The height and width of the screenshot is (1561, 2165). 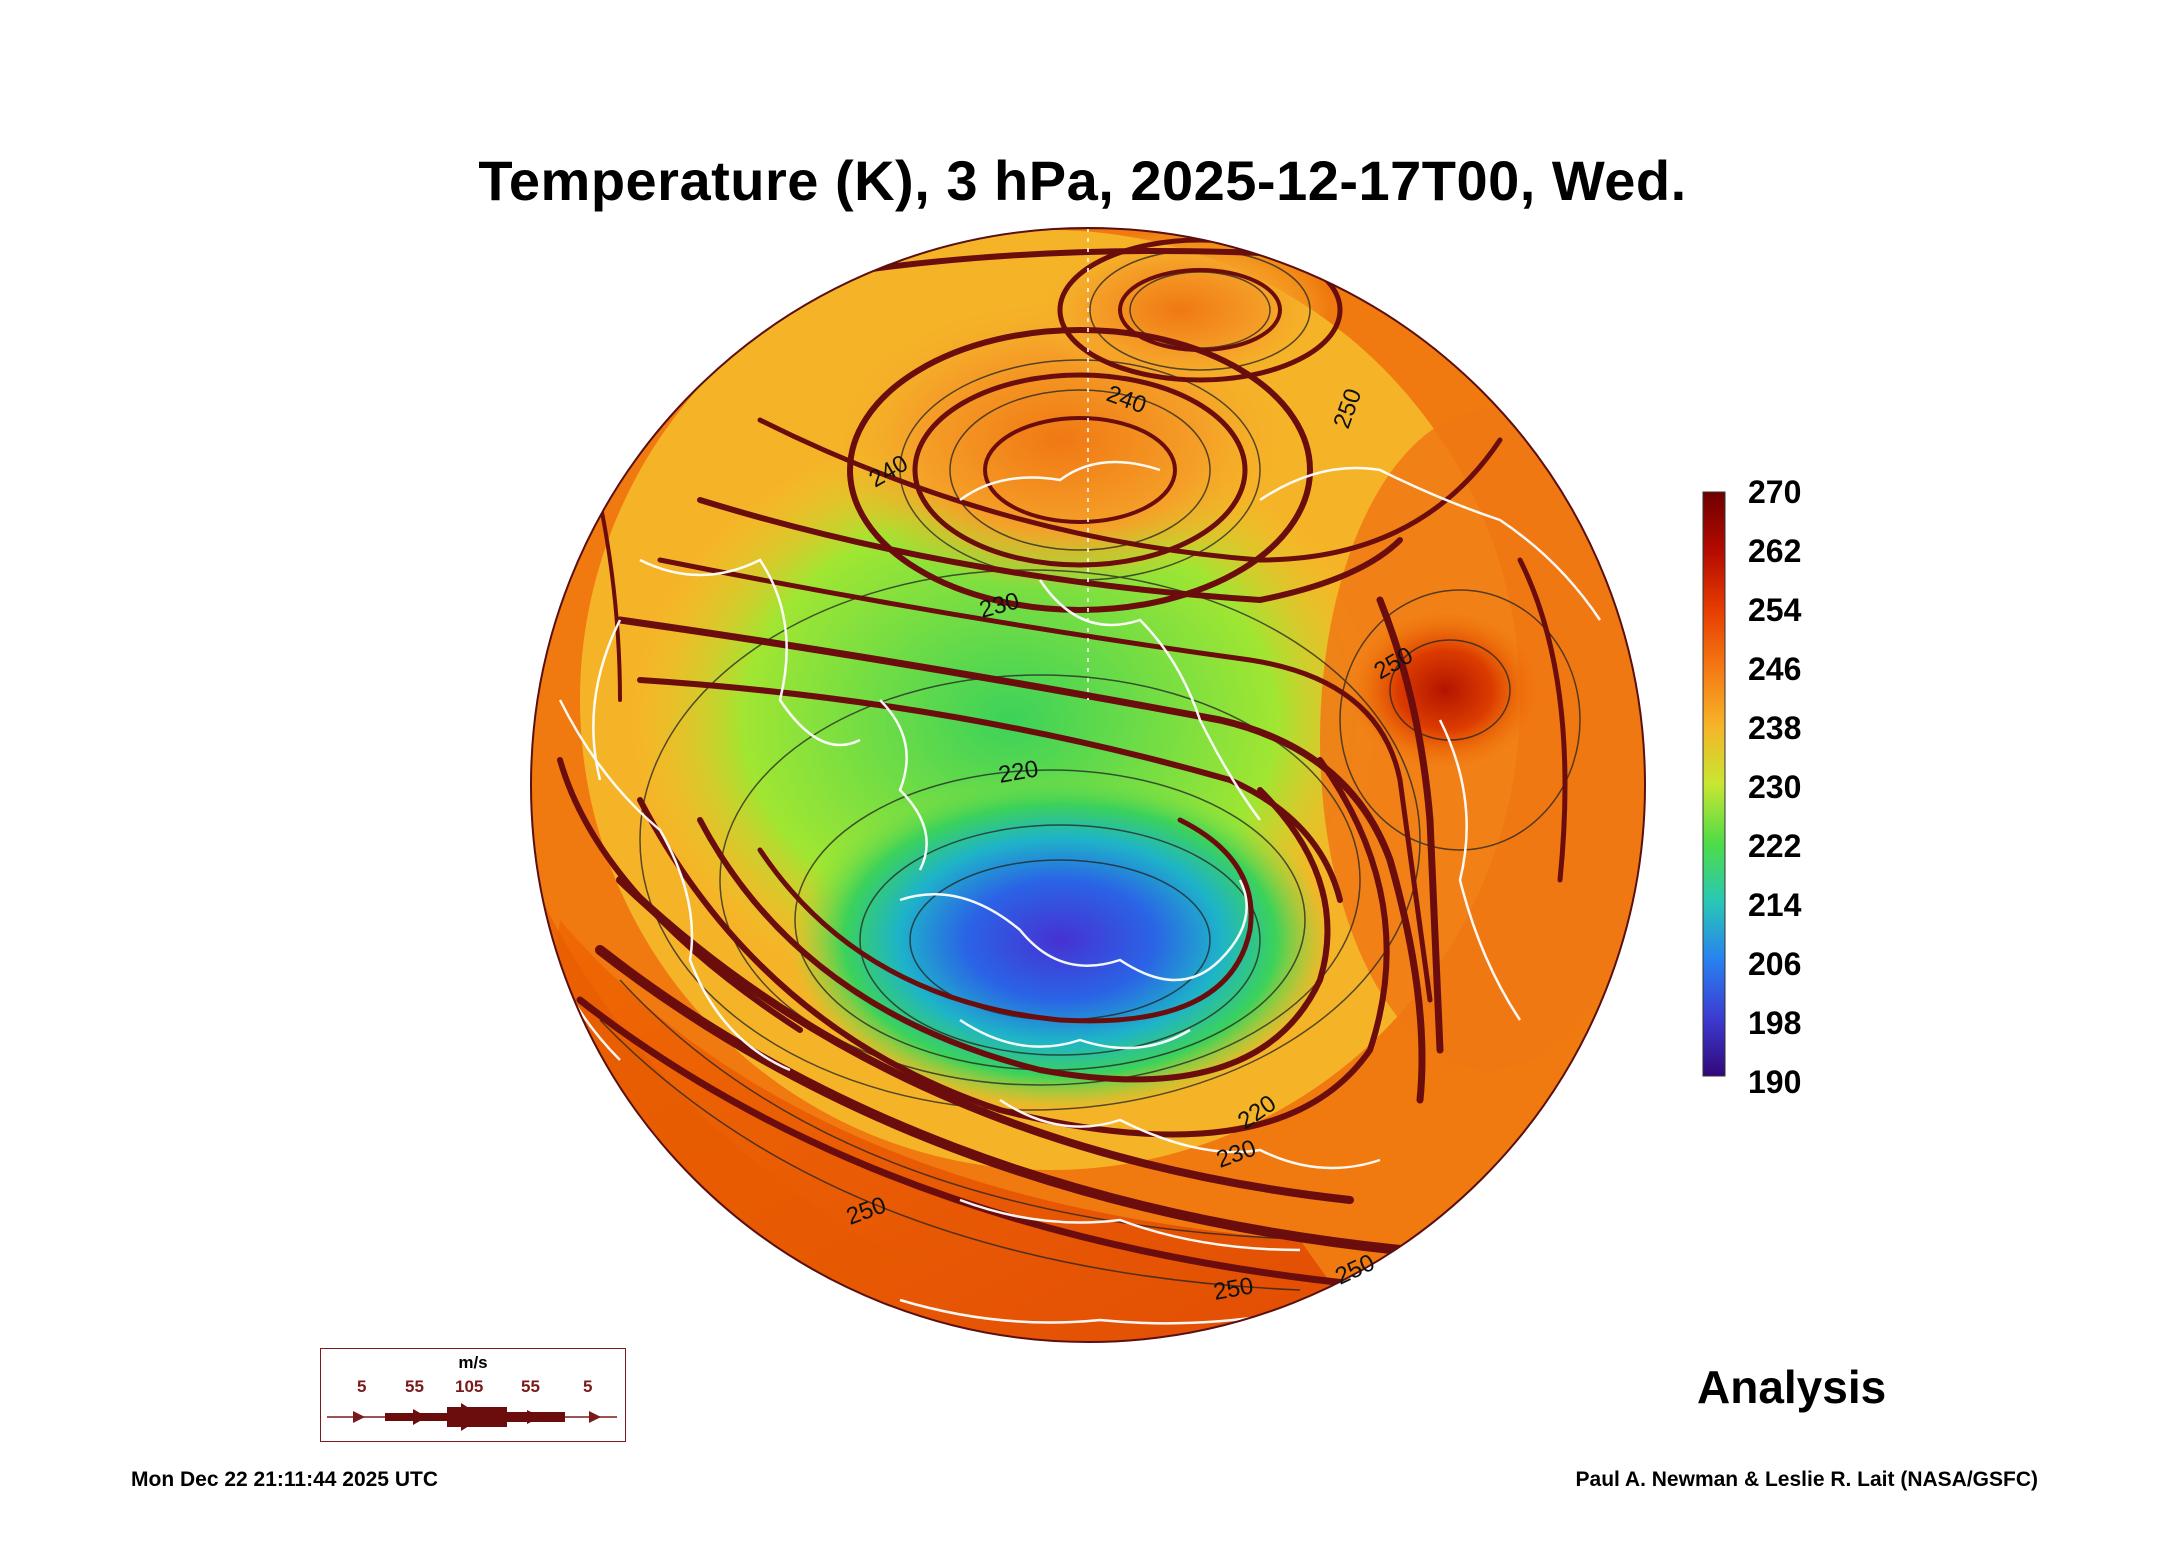 What do you see at coordinates (469, 1386) in the screenshot?
I see `legend-speed-label: 105` at bounding box center [469, 1386].